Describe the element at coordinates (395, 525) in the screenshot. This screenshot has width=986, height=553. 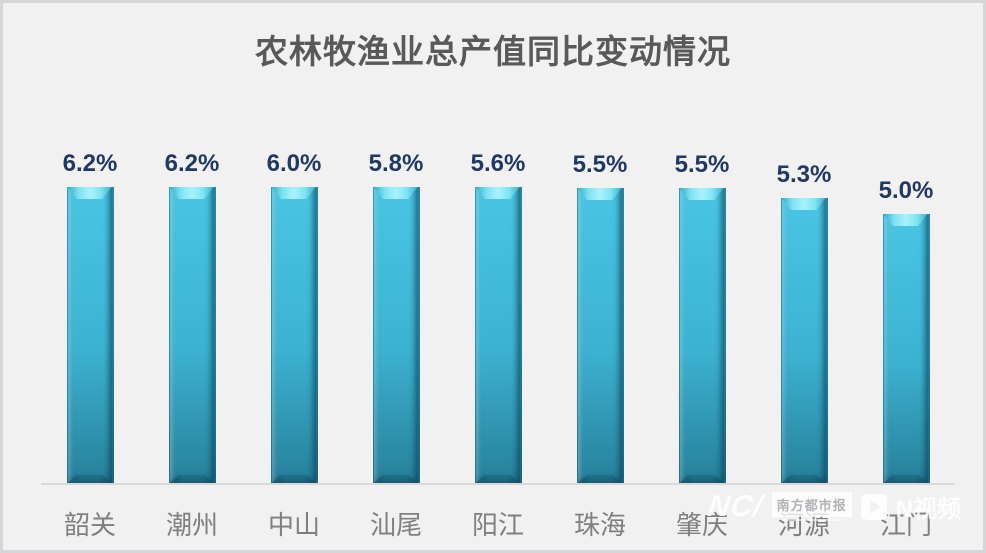
I see `category-label: 汕尾` at that location.